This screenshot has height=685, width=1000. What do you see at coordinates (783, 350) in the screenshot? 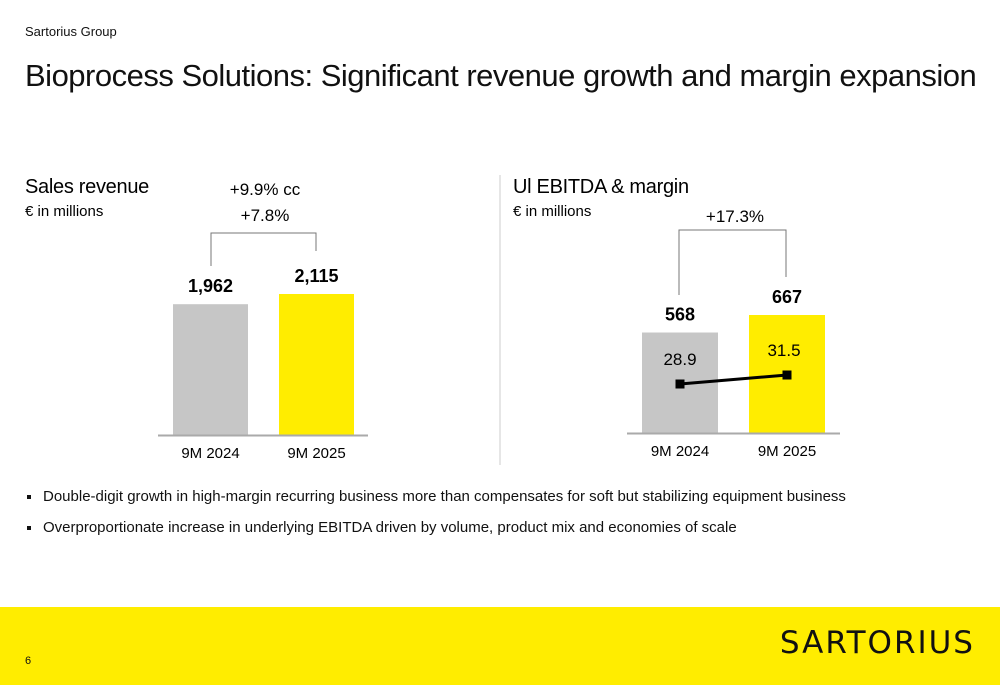
I see `margin-label: 31.5` at bounding box center [783, 350].